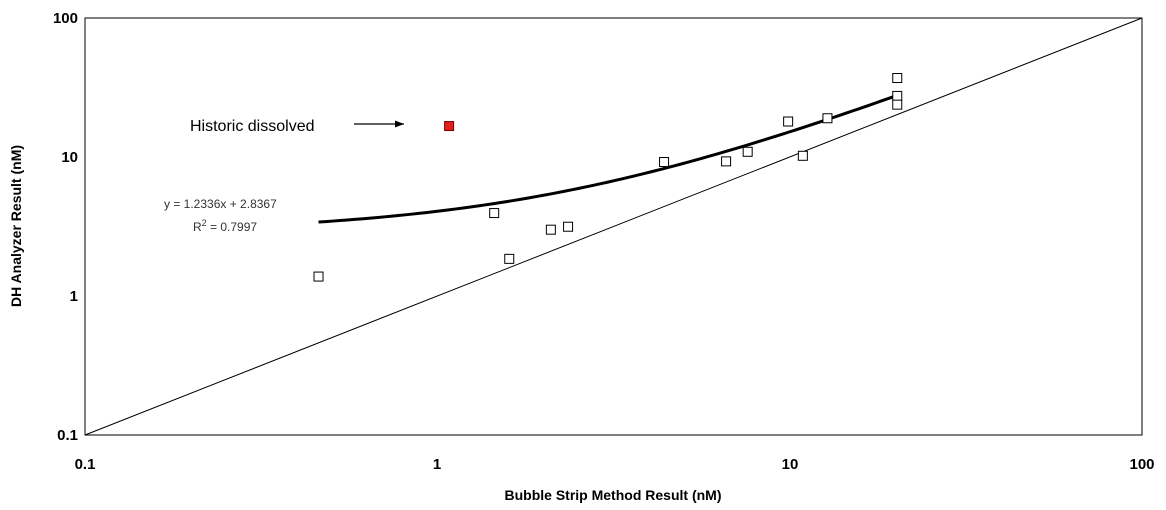  I want to click on trendline, so click(608, 158).